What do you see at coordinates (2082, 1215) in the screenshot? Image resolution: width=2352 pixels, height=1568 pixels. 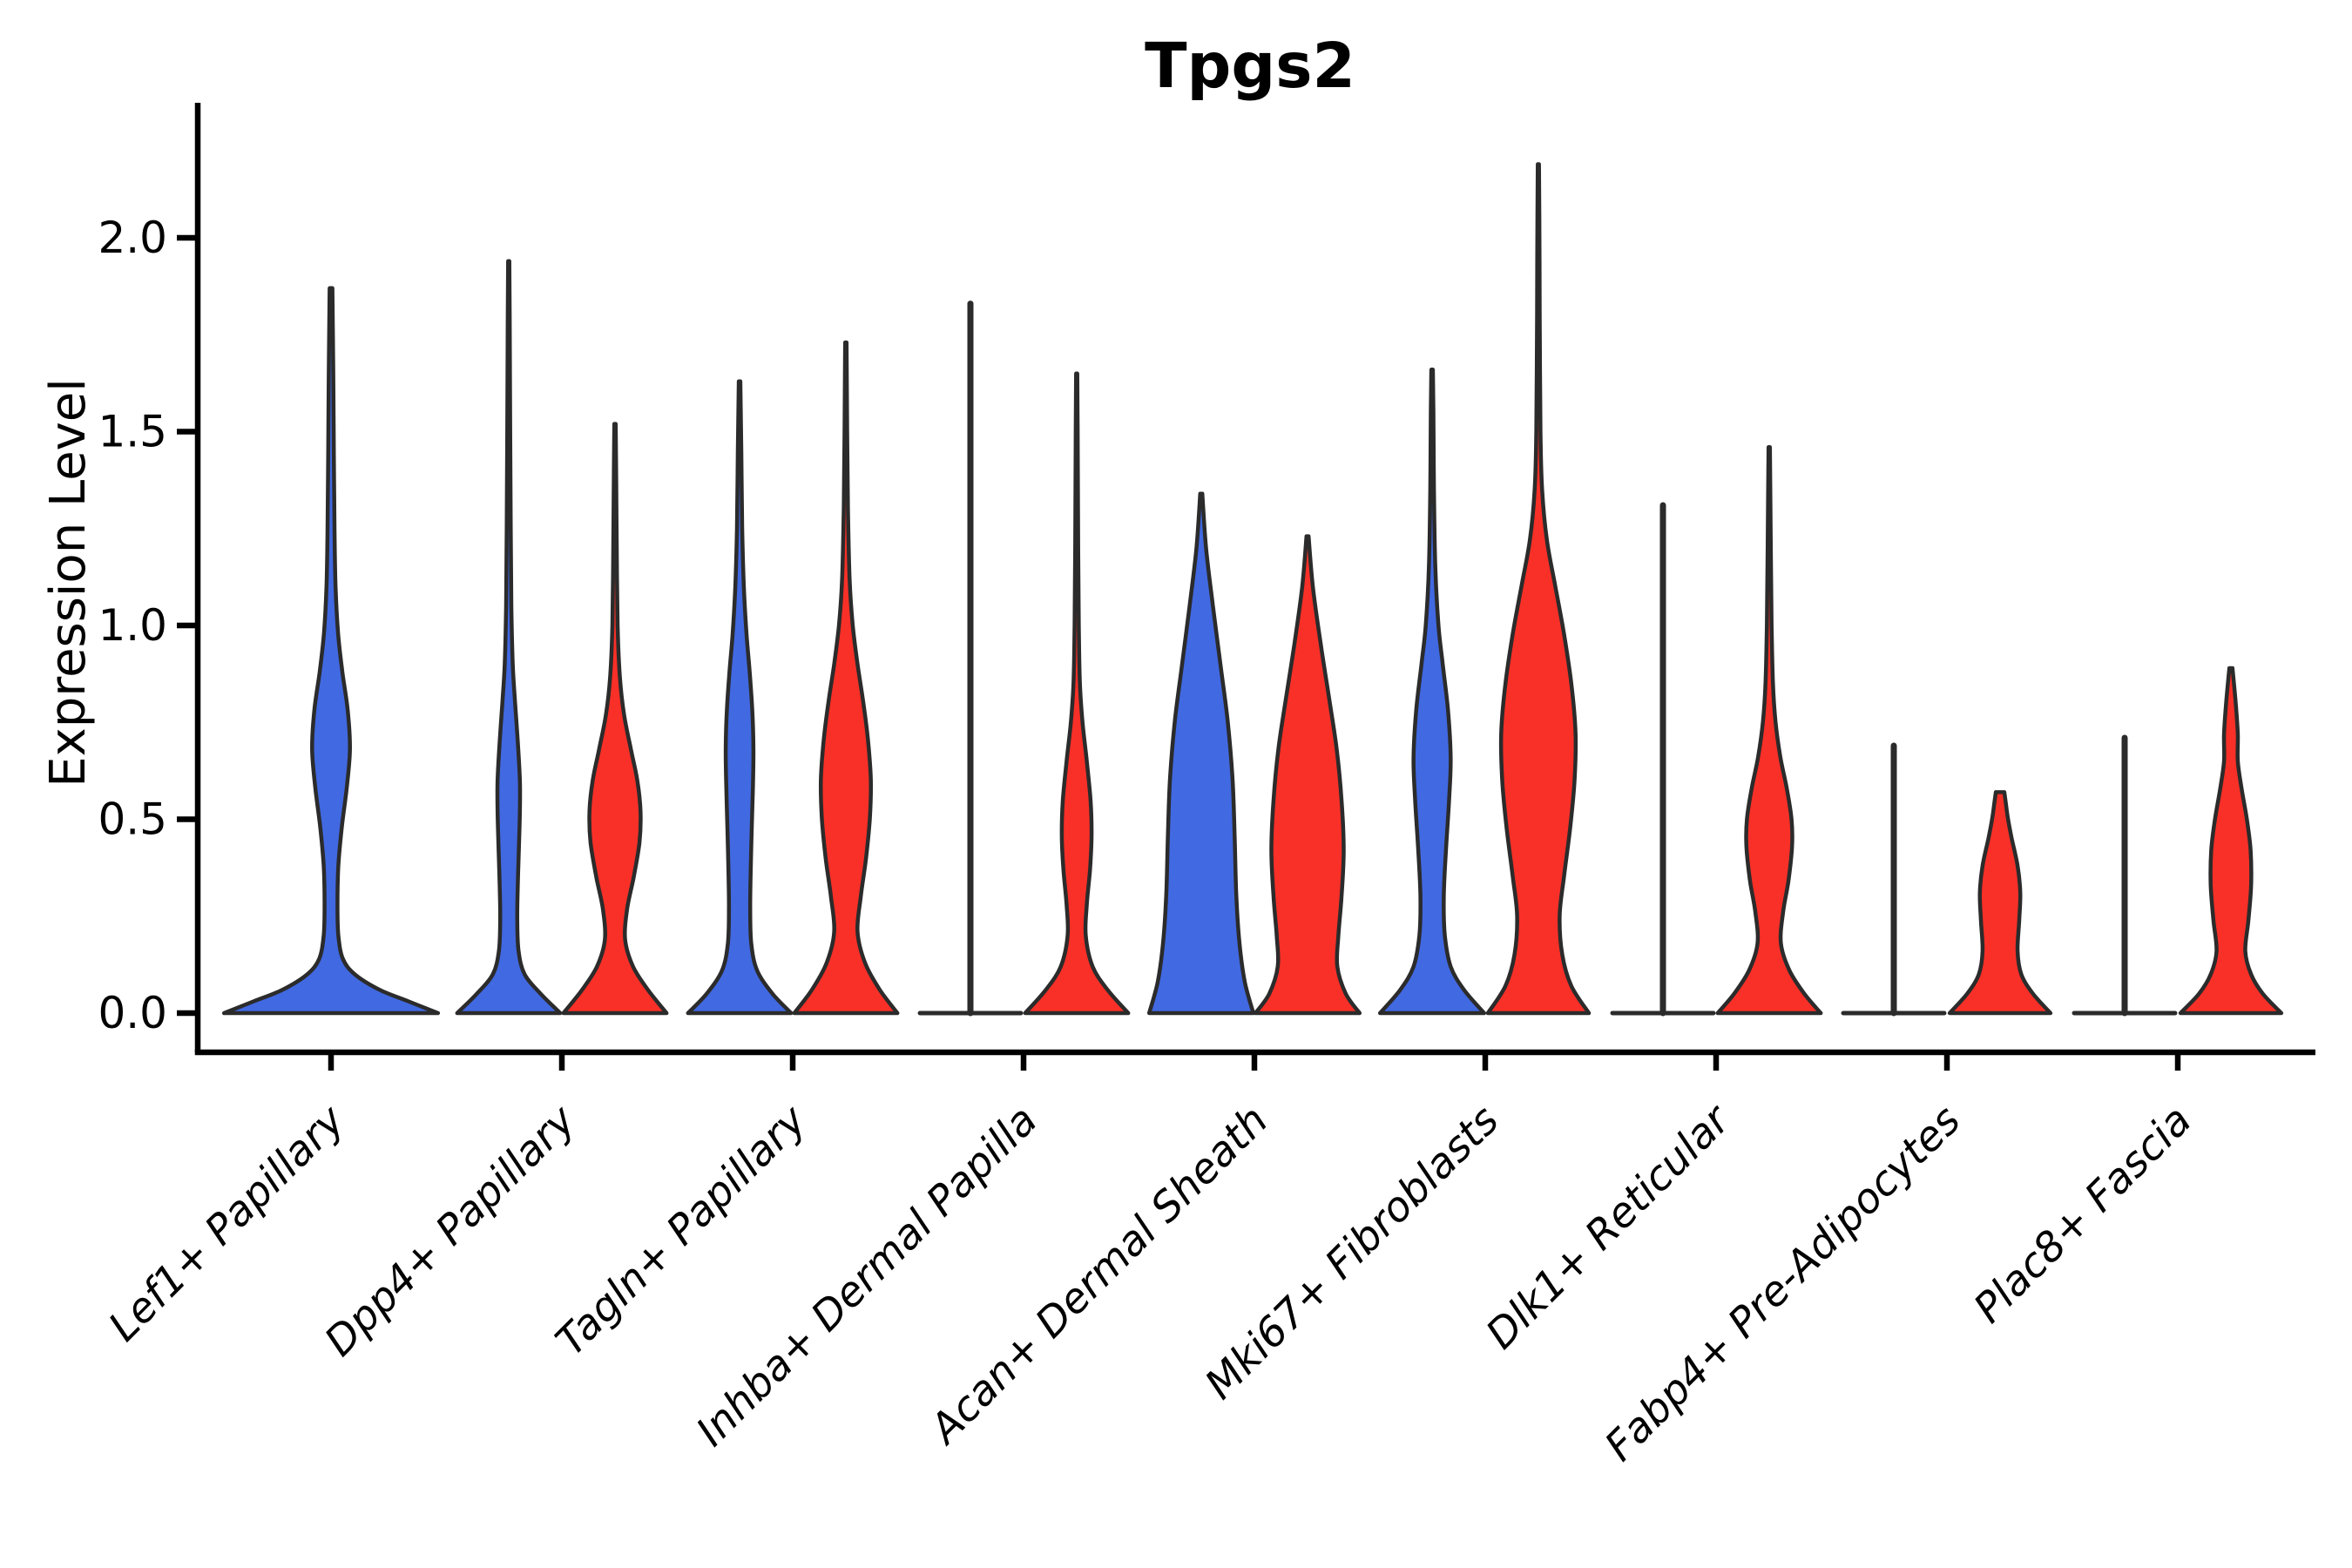 I see `x-tick-label: Plac8+ Fascia` at bounding box center [2082, 1215].